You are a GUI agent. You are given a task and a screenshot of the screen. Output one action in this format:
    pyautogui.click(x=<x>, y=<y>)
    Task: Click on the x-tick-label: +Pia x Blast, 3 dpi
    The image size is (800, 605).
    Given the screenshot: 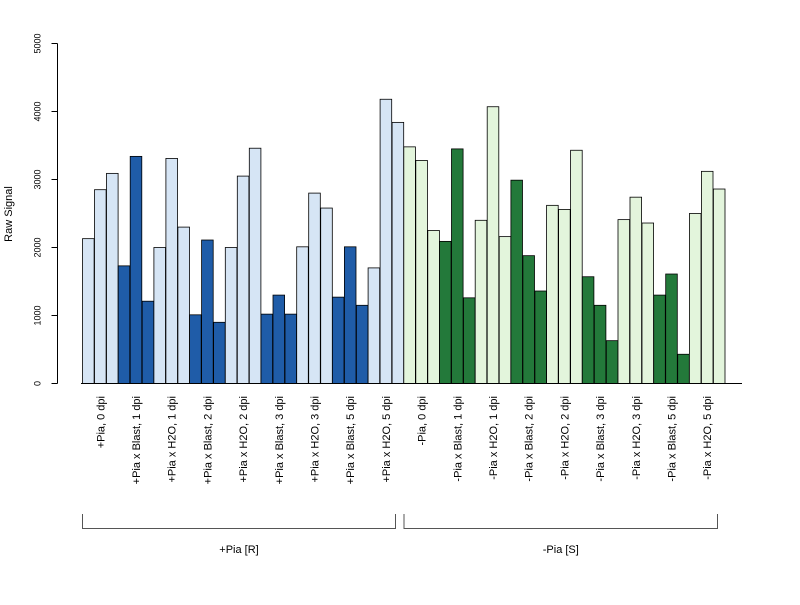 What is the action you would take?
    pyautogui.click(x=280, y=440)
    